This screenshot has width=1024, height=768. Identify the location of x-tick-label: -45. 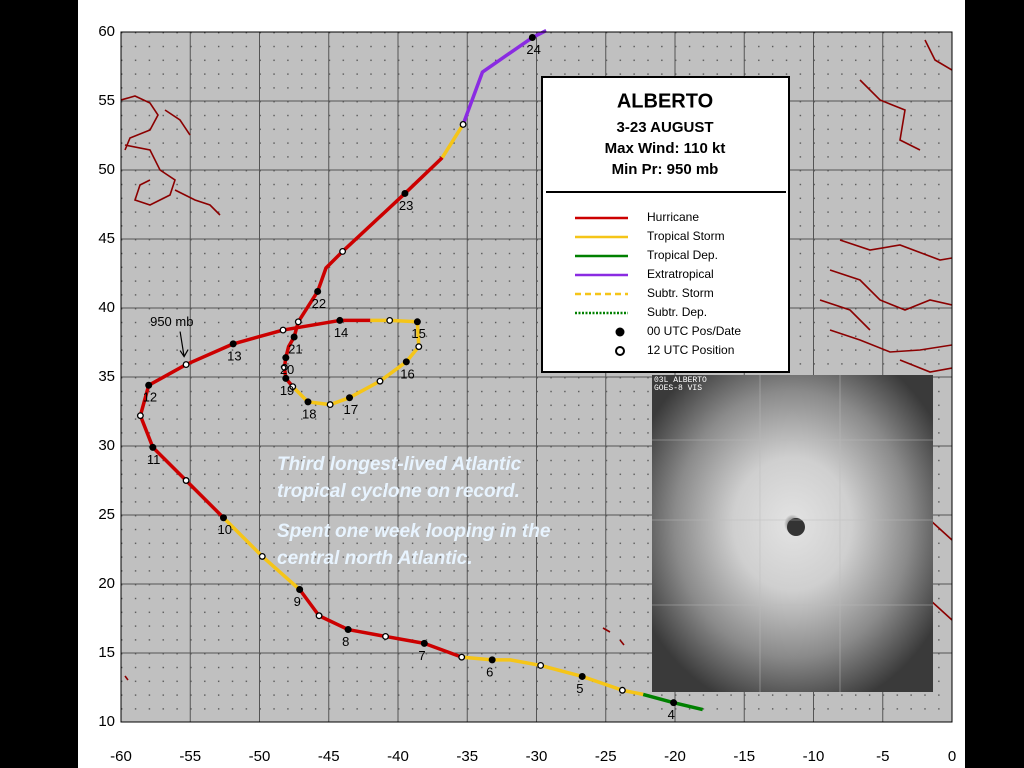
(329, 756).